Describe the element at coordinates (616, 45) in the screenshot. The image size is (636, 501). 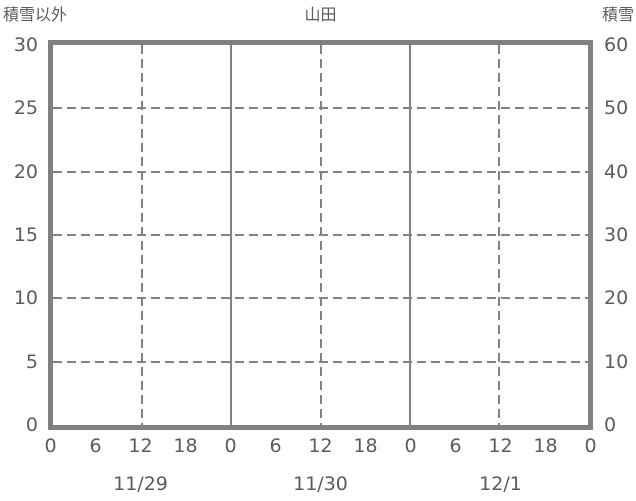
I see `y-right-tick-label: 60` at that location.